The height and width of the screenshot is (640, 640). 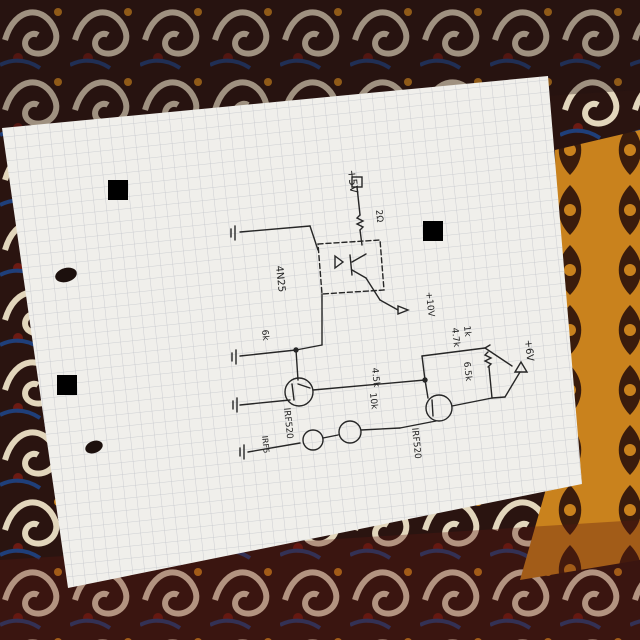 I want to click on label-q-left: IRF520, so click(x=287, y=423).